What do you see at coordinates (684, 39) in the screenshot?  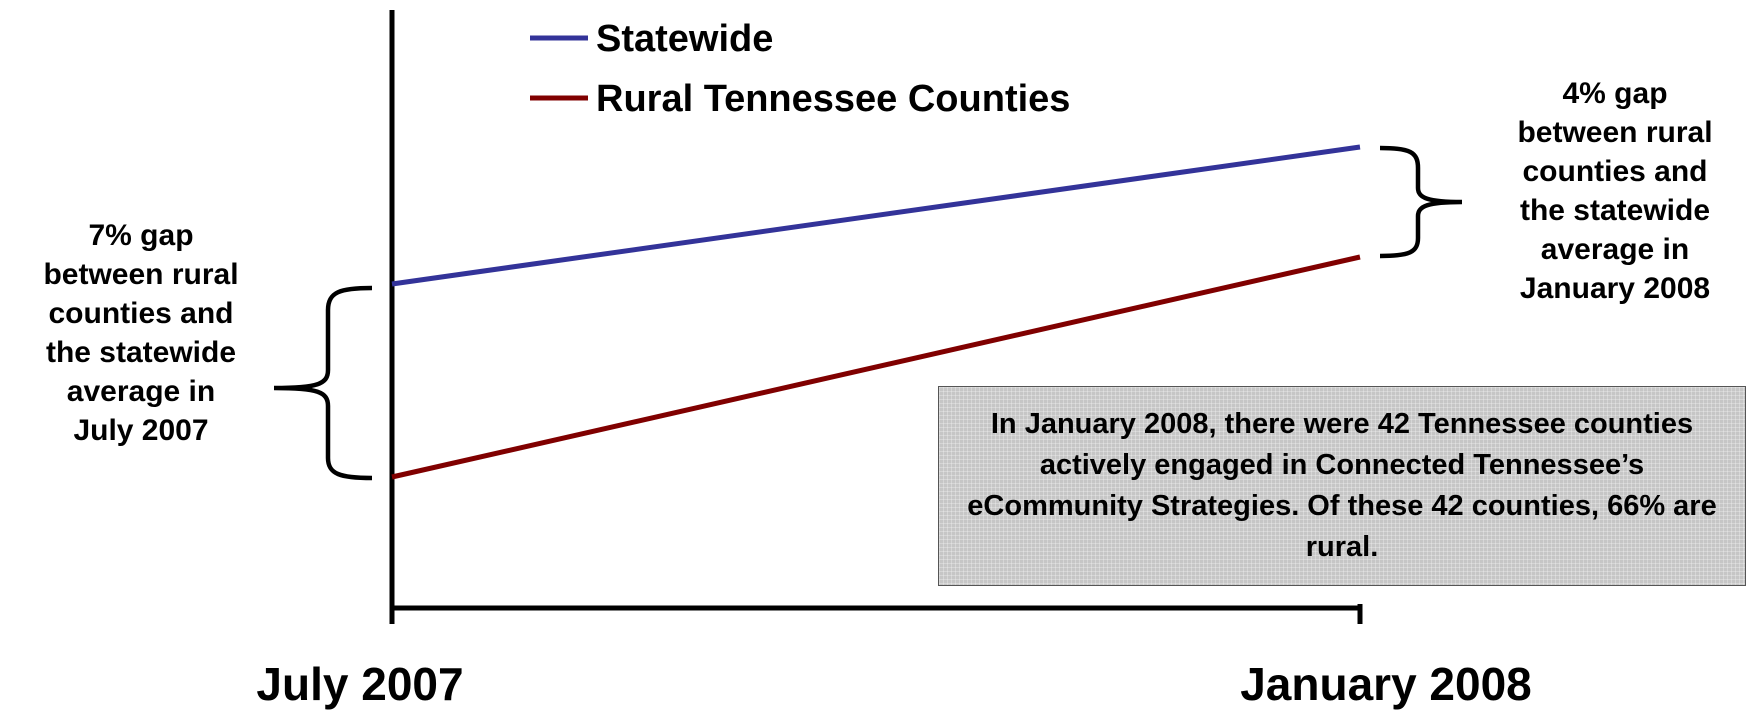 I see `legend-label-statewide: Statewide` at bounding box center [684, 39].